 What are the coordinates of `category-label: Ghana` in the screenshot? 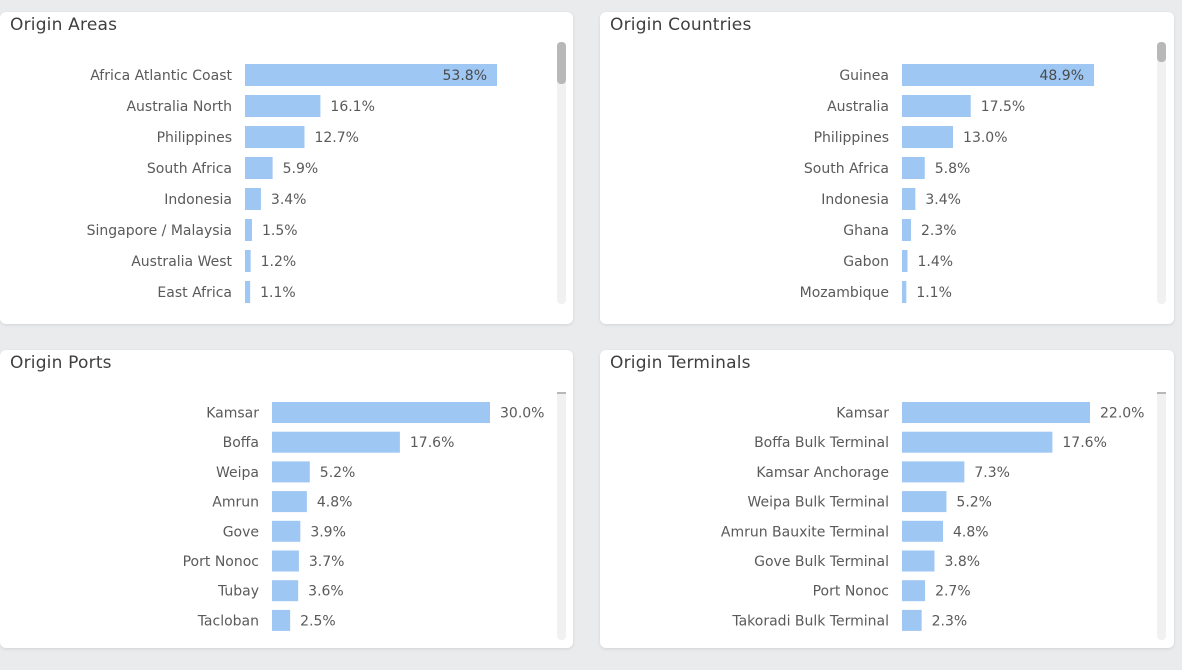 It's located at (866, 231).